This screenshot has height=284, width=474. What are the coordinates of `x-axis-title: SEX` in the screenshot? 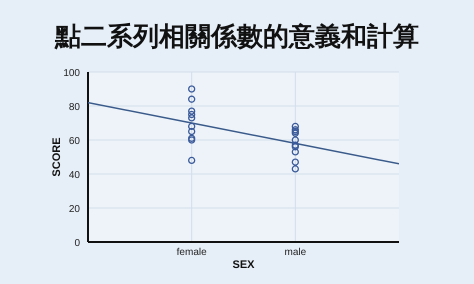 It's located at (244, 265).